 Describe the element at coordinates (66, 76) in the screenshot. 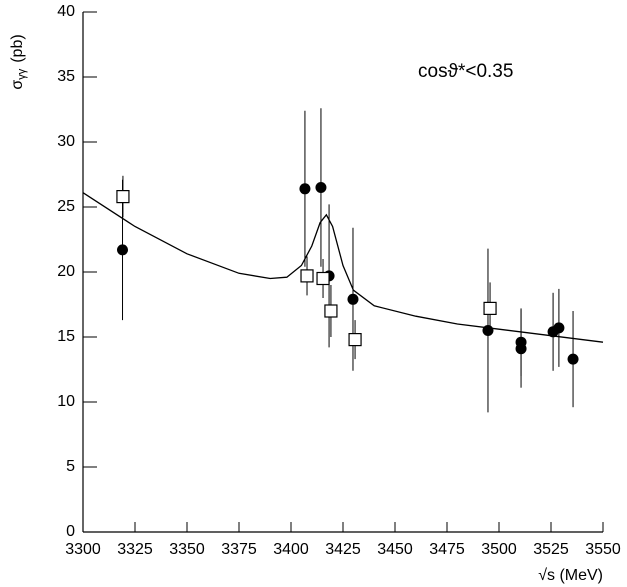

I see `y-tick-label: 35` at that location.